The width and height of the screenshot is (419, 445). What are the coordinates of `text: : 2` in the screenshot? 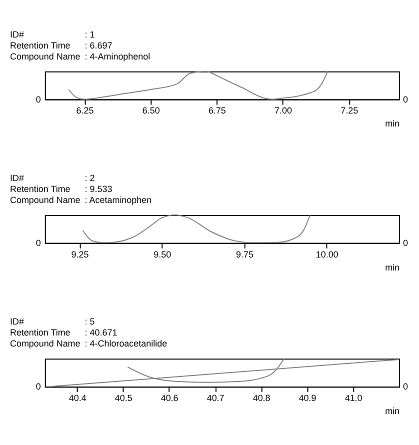 It's located at (89, 178).